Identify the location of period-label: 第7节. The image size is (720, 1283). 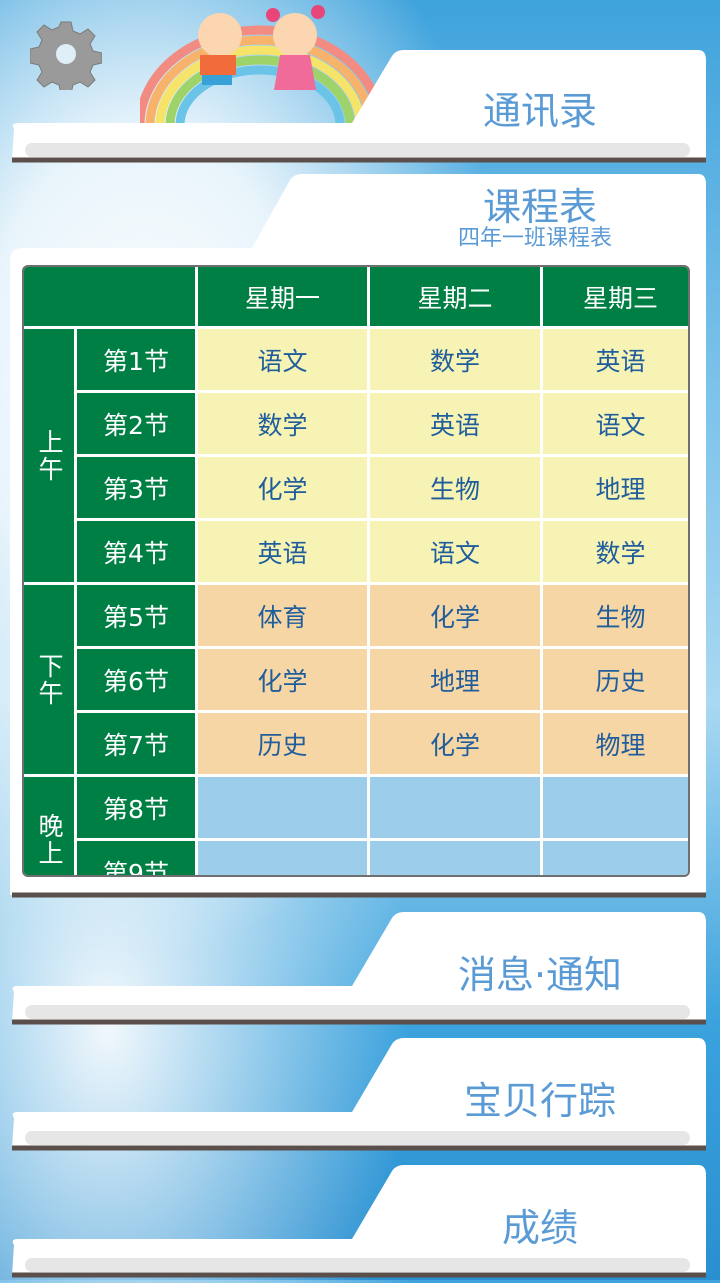
(136, 743).